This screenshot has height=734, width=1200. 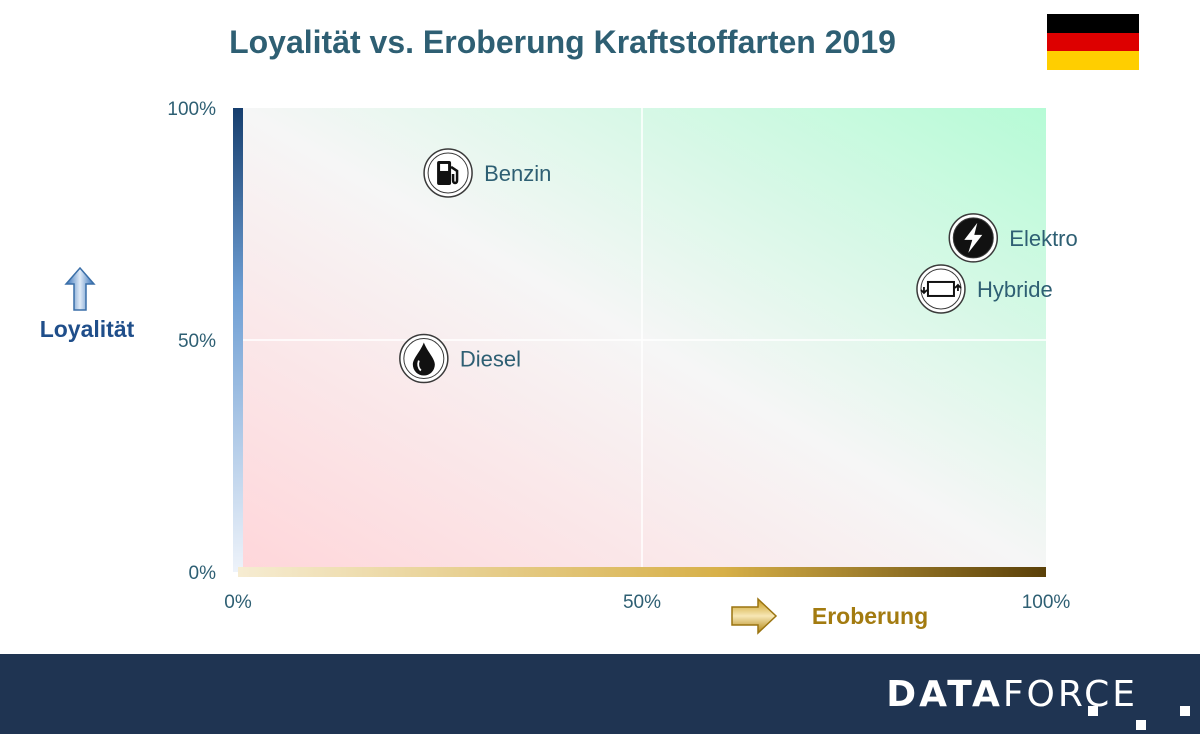 What do you see at coordinates (203, 573) in the screenshot?
I see `y-tick-label: 0%` at bounding box center [203, 573].